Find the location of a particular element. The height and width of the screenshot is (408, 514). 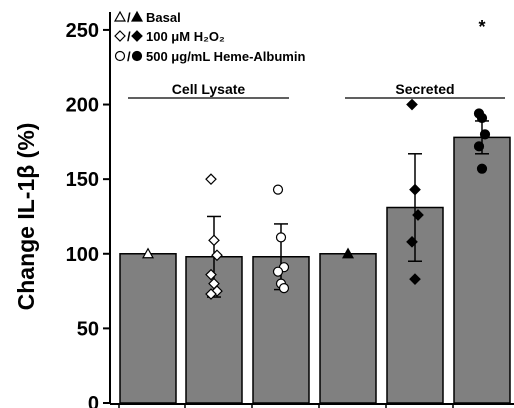

legend-item: / 500 μg/mL Heme-Albumin is located at coordinates (209, 56).